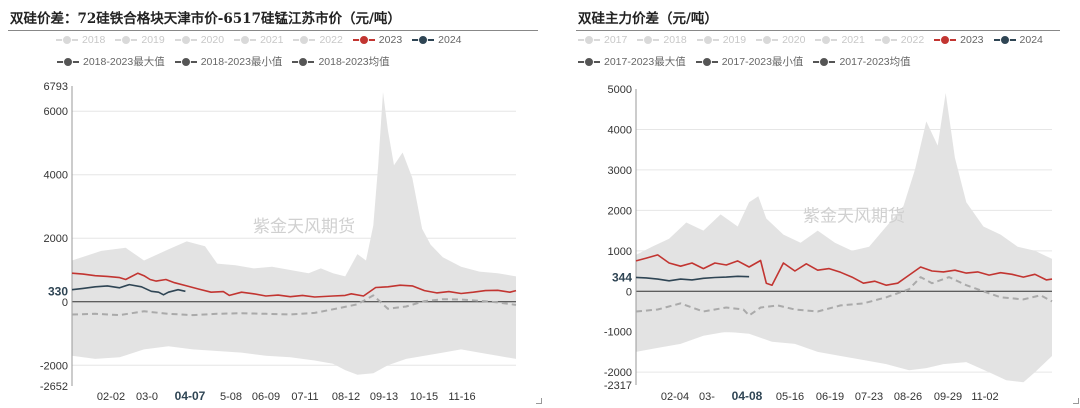 This screenshot has width=1080, height=408. Describe the element at coordinates (602, 40) in the screenshot. I see `legend-item: 2017` at that location.